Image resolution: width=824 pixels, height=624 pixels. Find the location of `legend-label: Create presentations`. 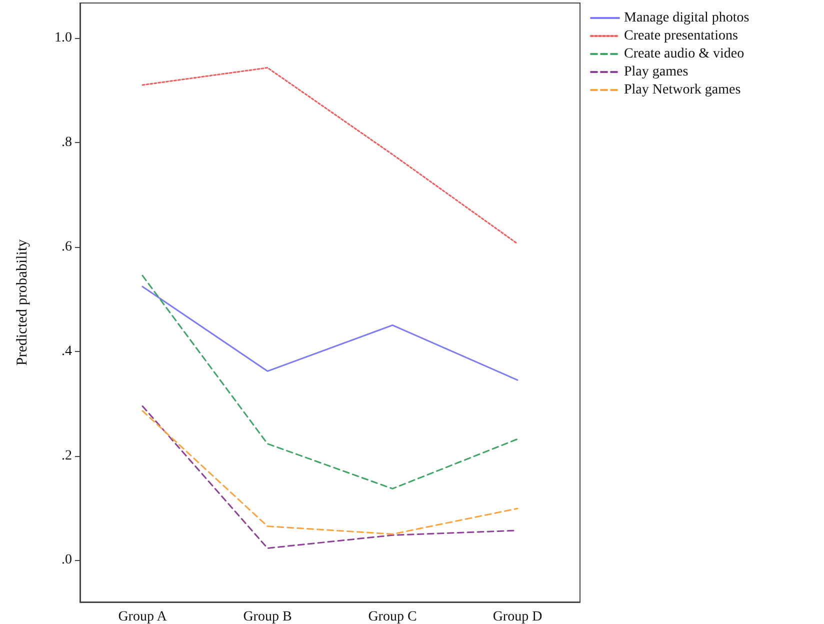

legend-label: Create presentations is located at coordinates (681, 36).